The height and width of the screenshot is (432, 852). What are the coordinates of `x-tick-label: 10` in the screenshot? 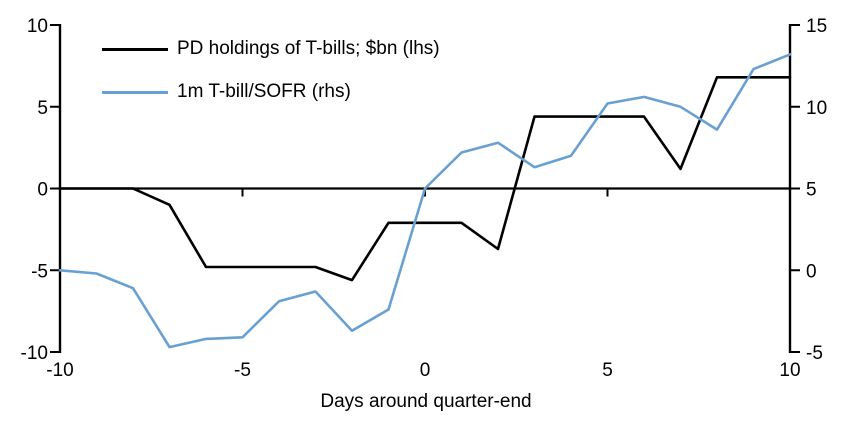 It's located at (789, 370).